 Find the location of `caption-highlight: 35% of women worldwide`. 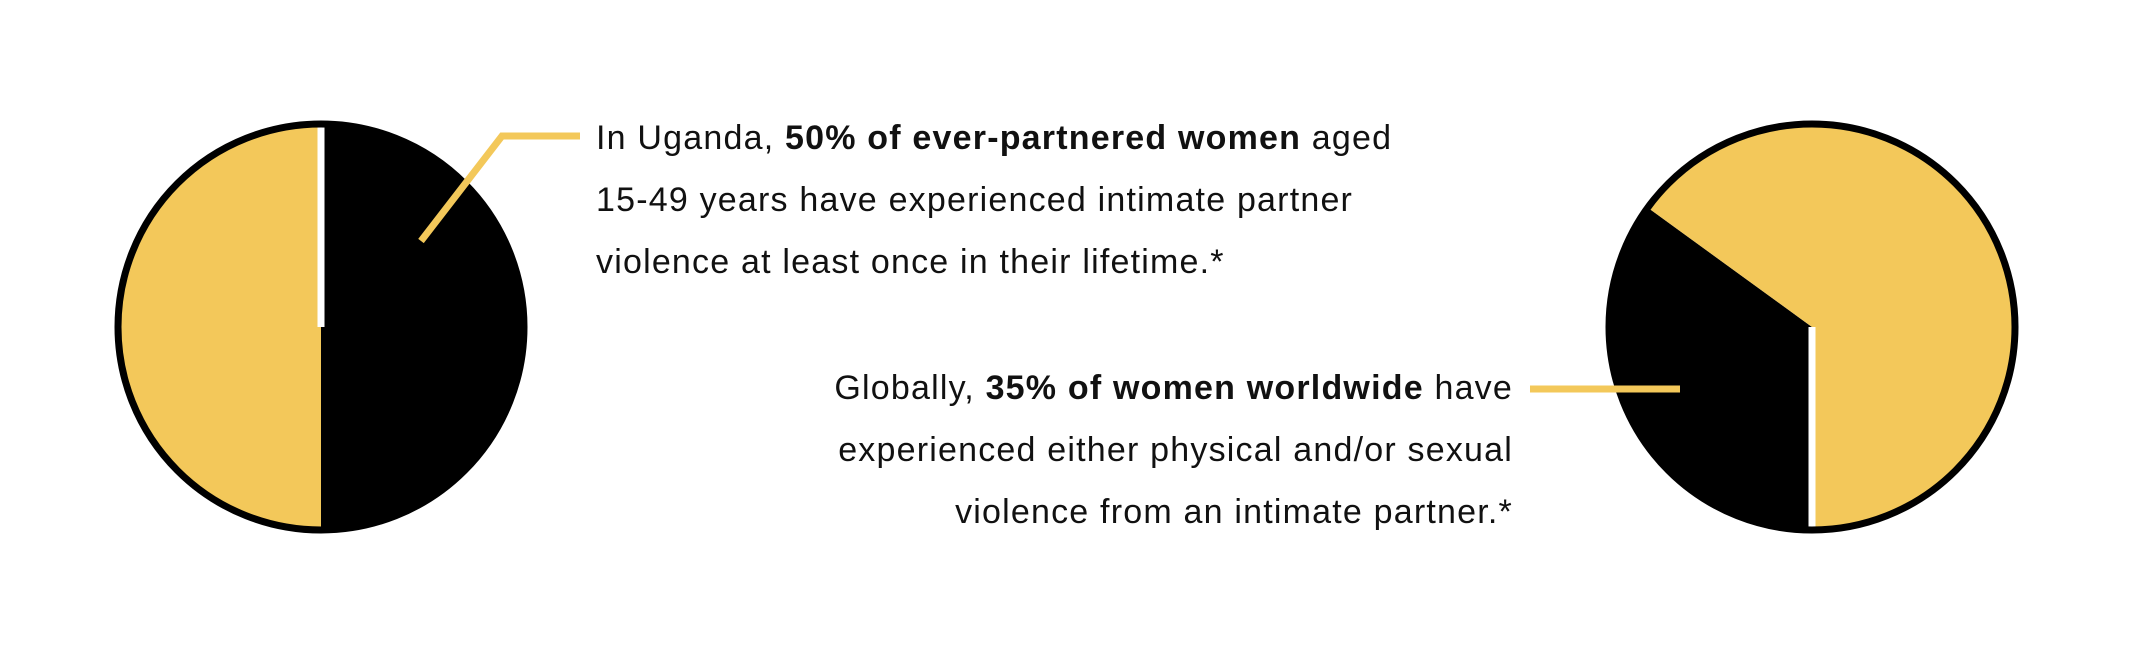

caption-highlight: 35% of women worldwide is located at coordinates (1204, 388).